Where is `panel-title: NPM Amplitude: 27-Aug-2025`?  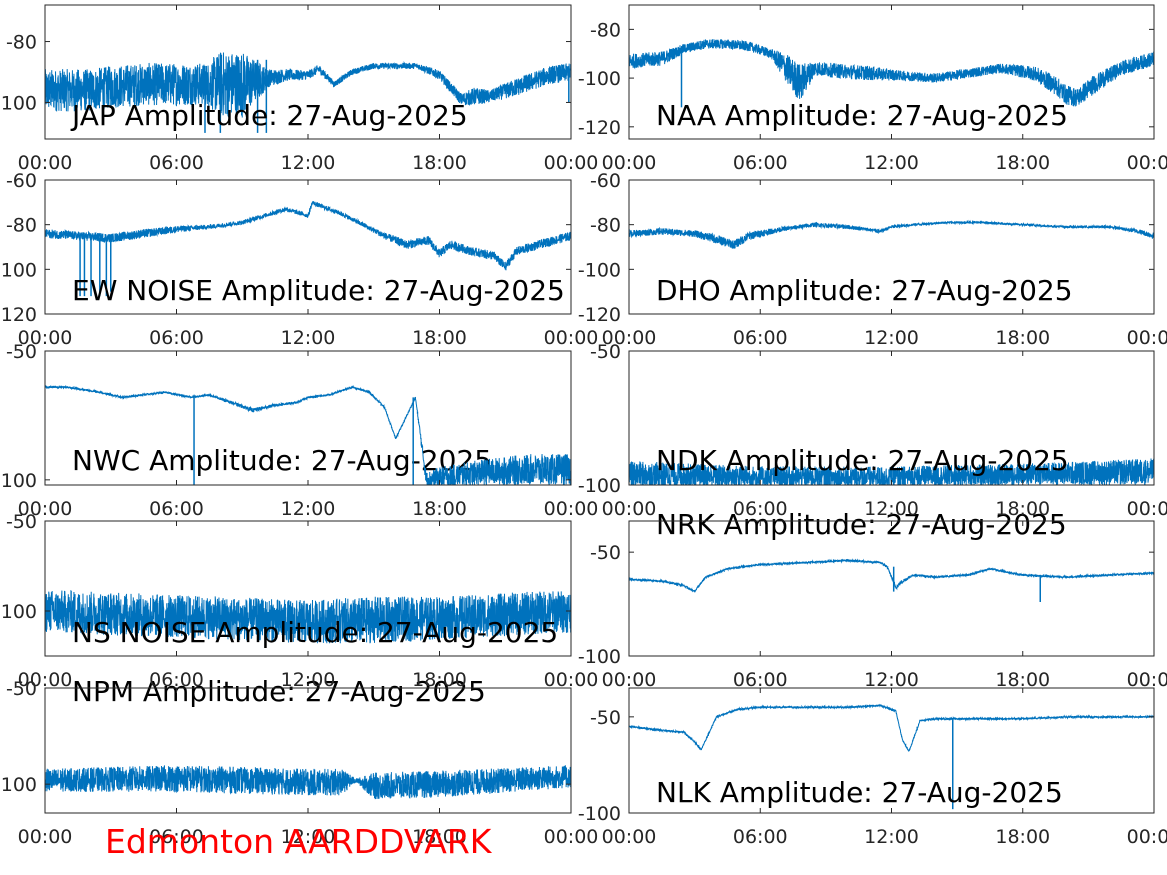
panel-title: NPM Amplitude: 27-Aug-2025 is located at coordinates (279, 691).